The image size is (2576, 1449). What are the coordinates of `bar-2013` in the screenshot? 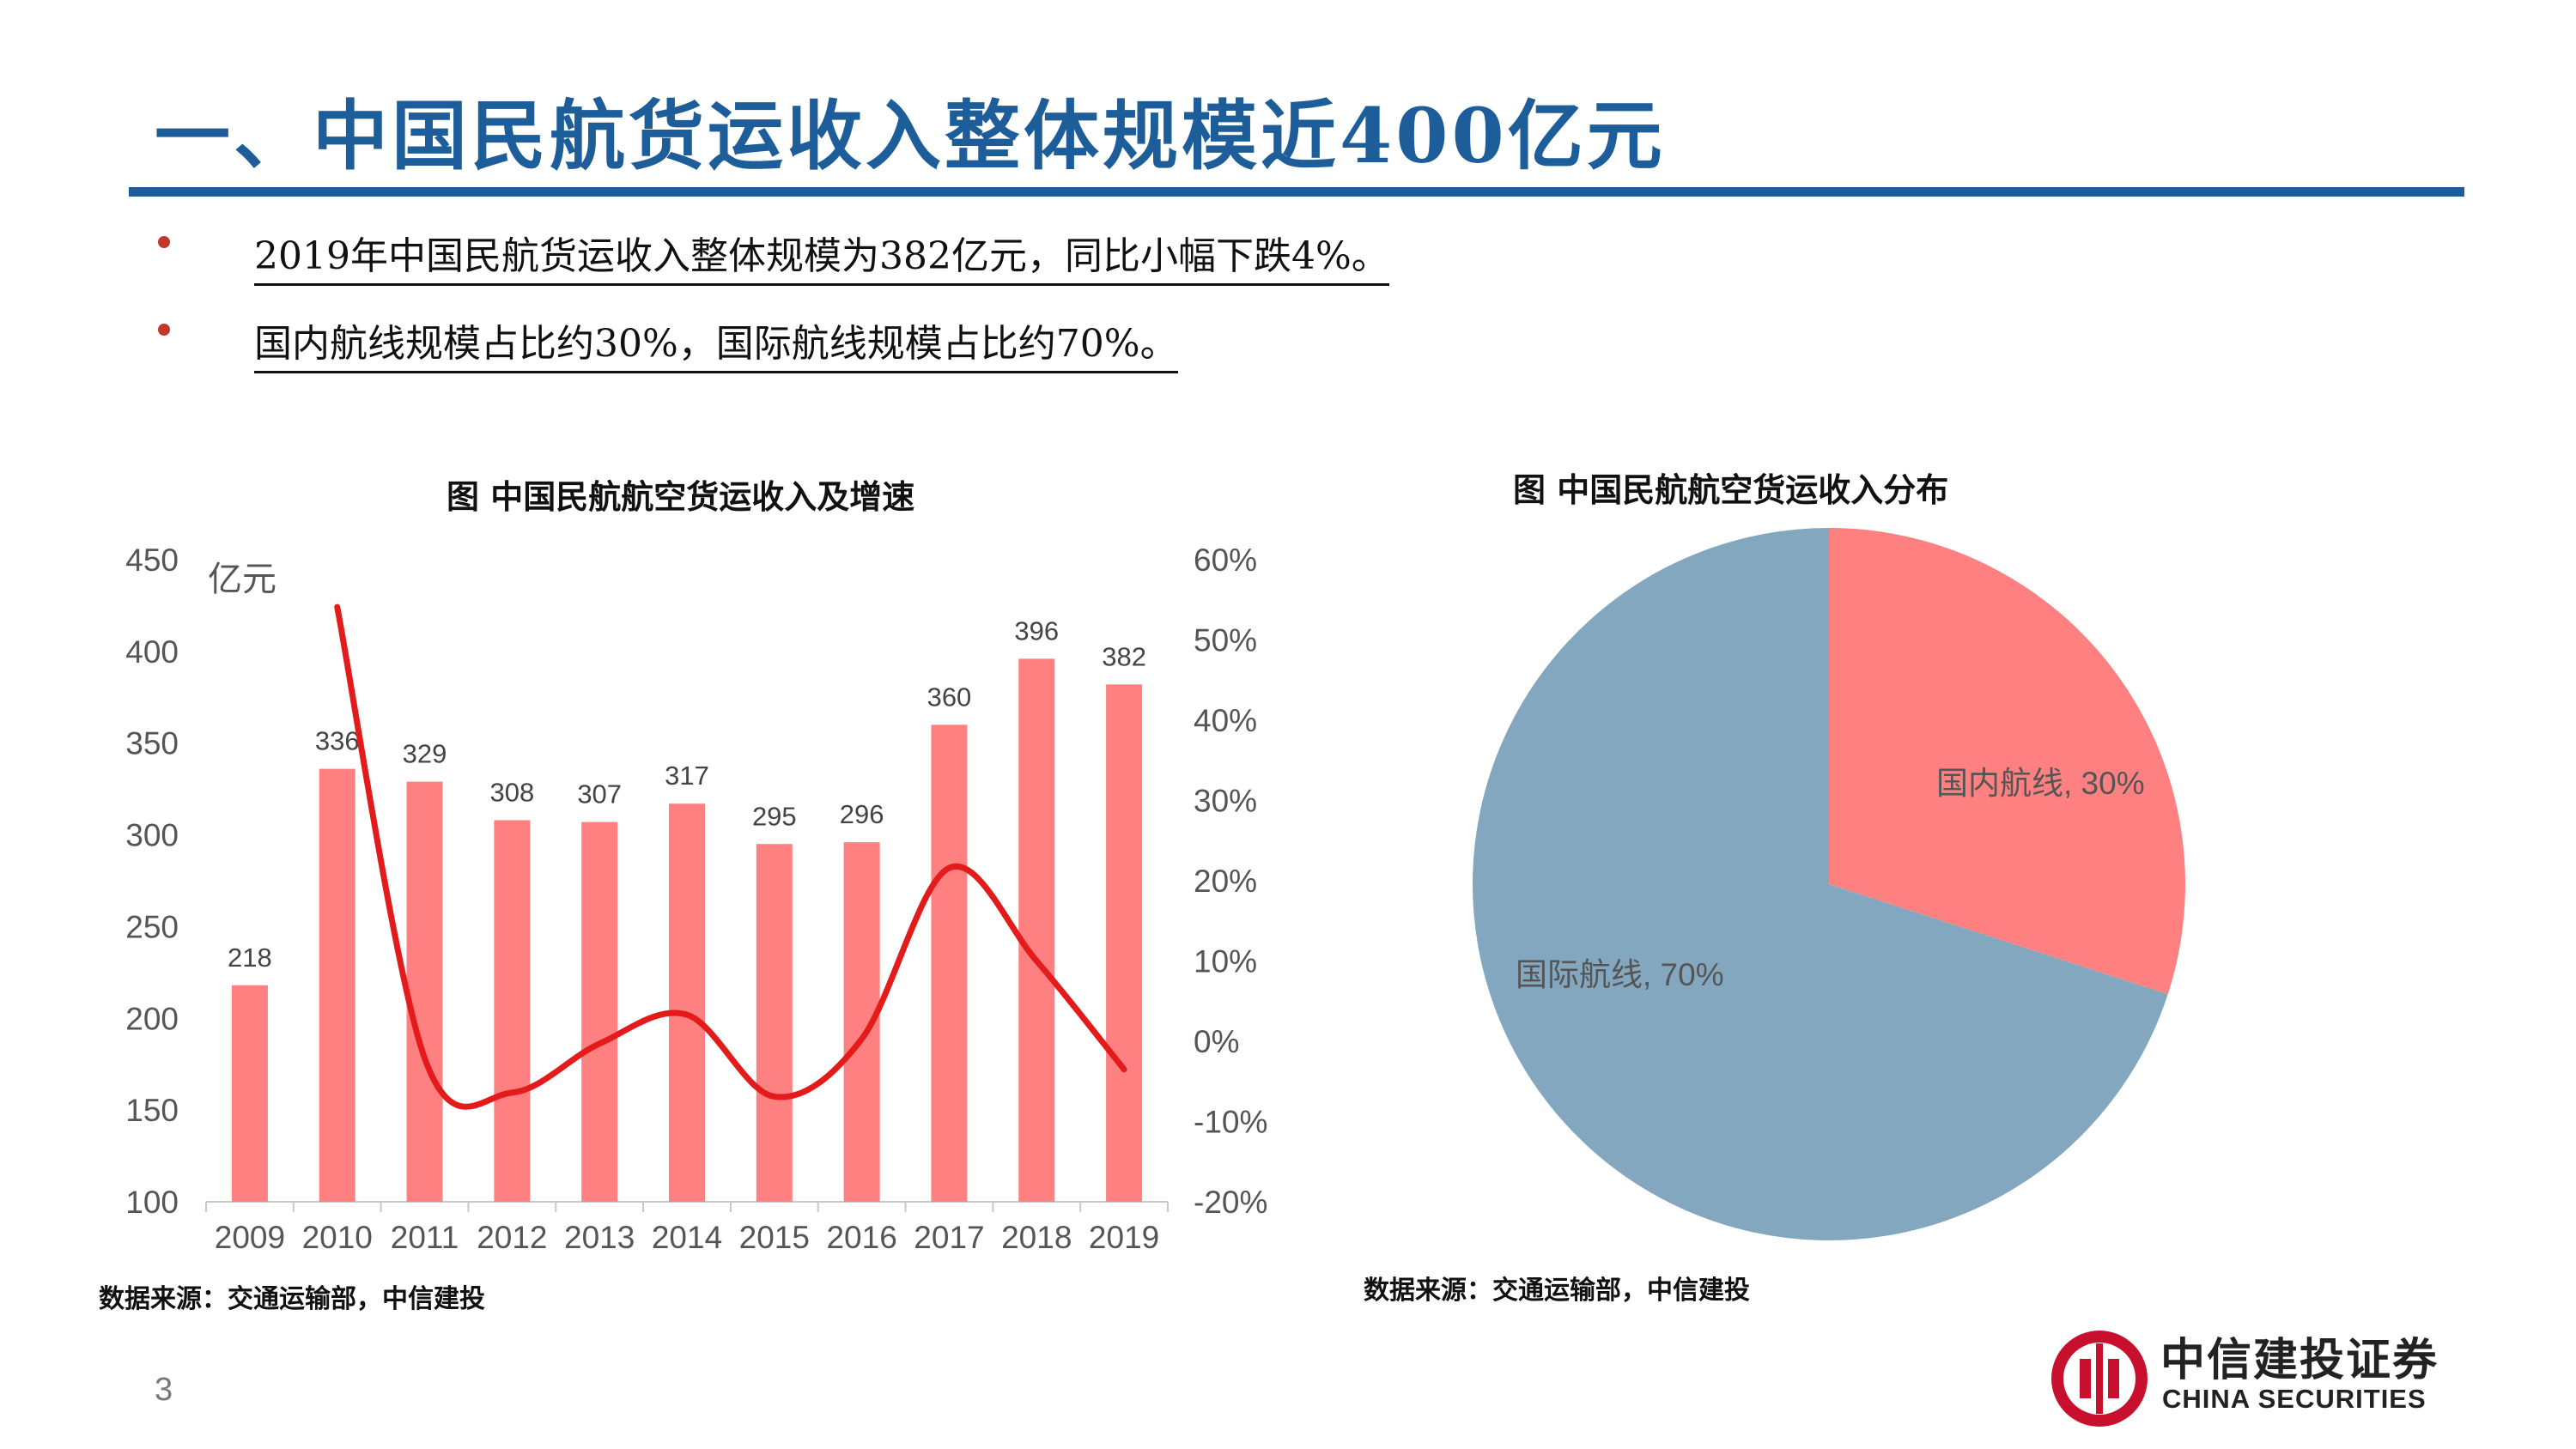 It's located at (599, 1012).